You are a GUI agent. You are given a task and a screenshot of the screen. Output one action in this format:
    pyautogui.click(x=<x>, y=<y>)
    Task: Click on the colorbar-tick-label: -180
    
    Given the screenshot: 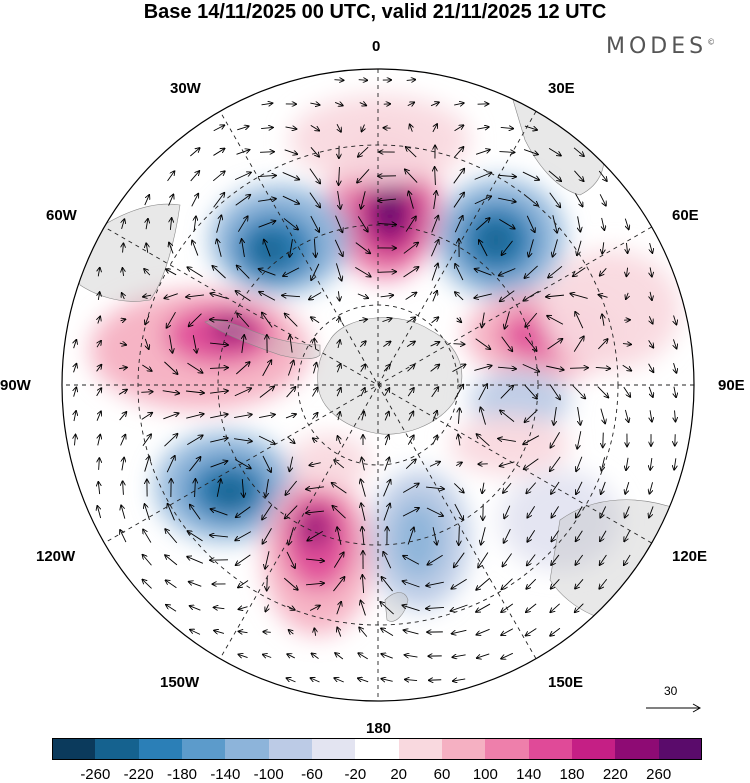 What is the action you would take?
    pyautogui.click(x=182, y=774)
    